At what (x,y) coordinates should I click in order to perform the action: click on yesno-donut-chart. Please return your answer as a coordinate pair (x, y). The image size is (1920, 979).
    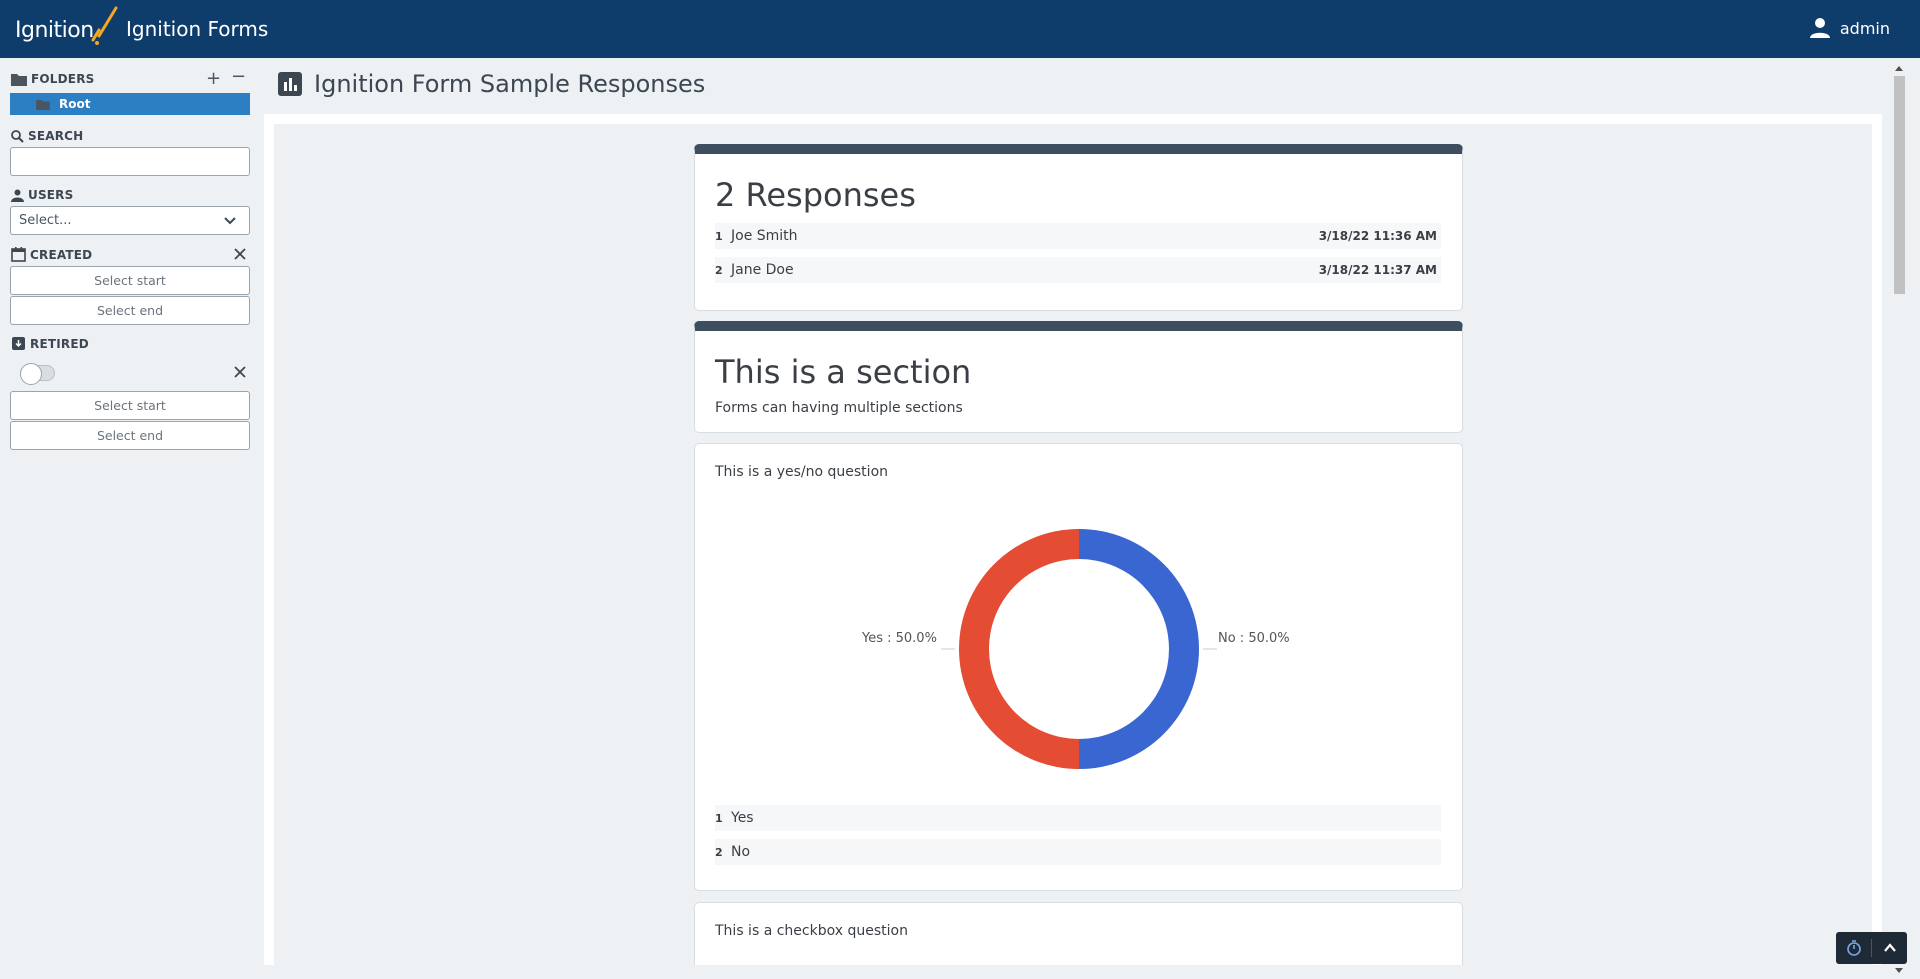
    Looking at the image, I should click on (1079, 649).